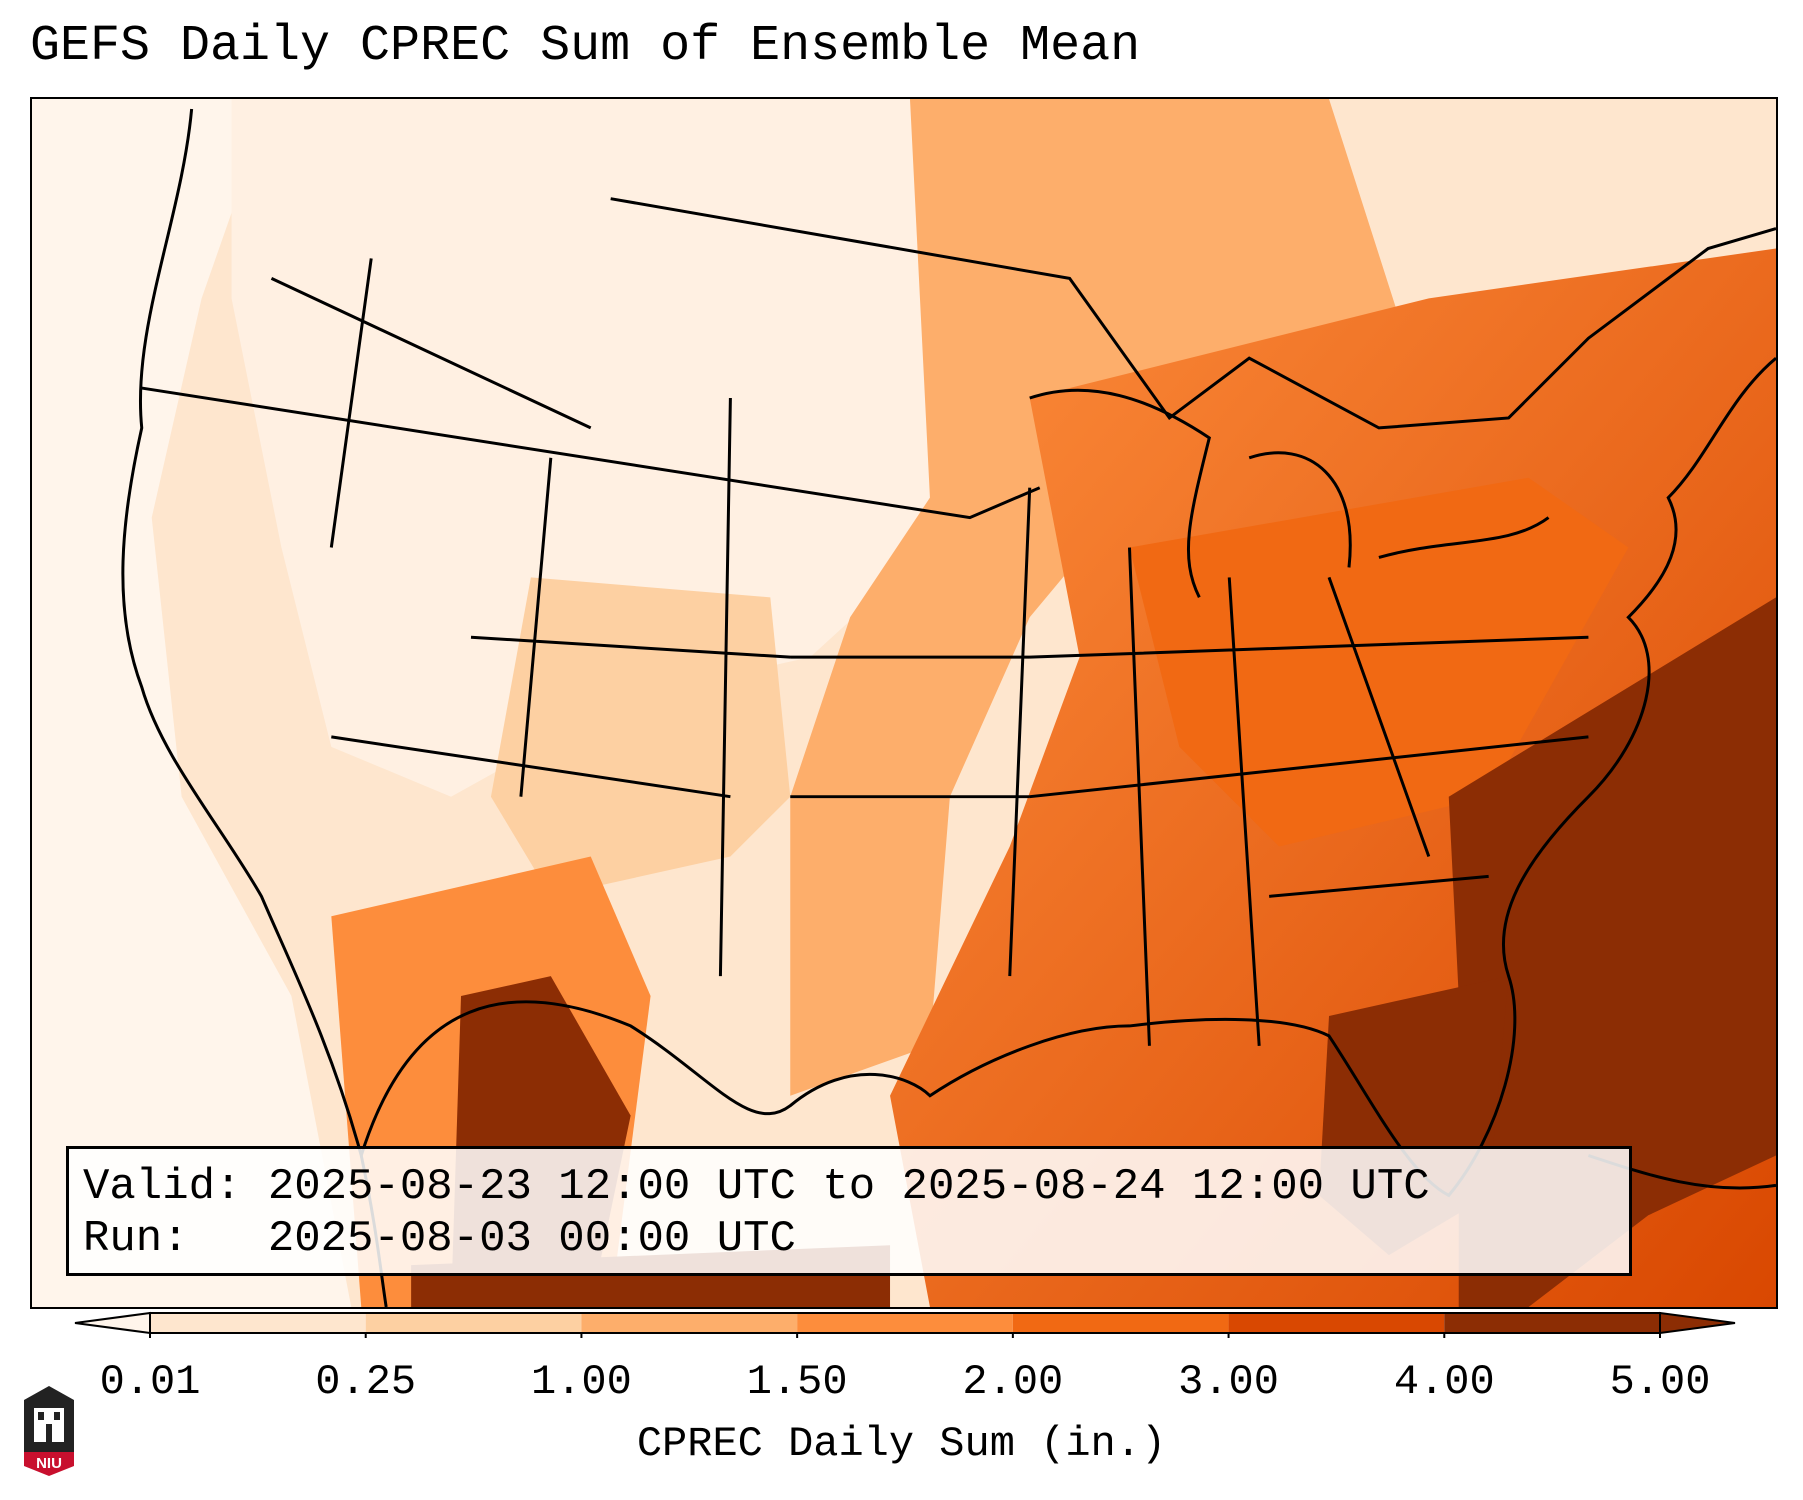  I want to click on colorbar-tick-label: 4.00, so click(1444, 1382).